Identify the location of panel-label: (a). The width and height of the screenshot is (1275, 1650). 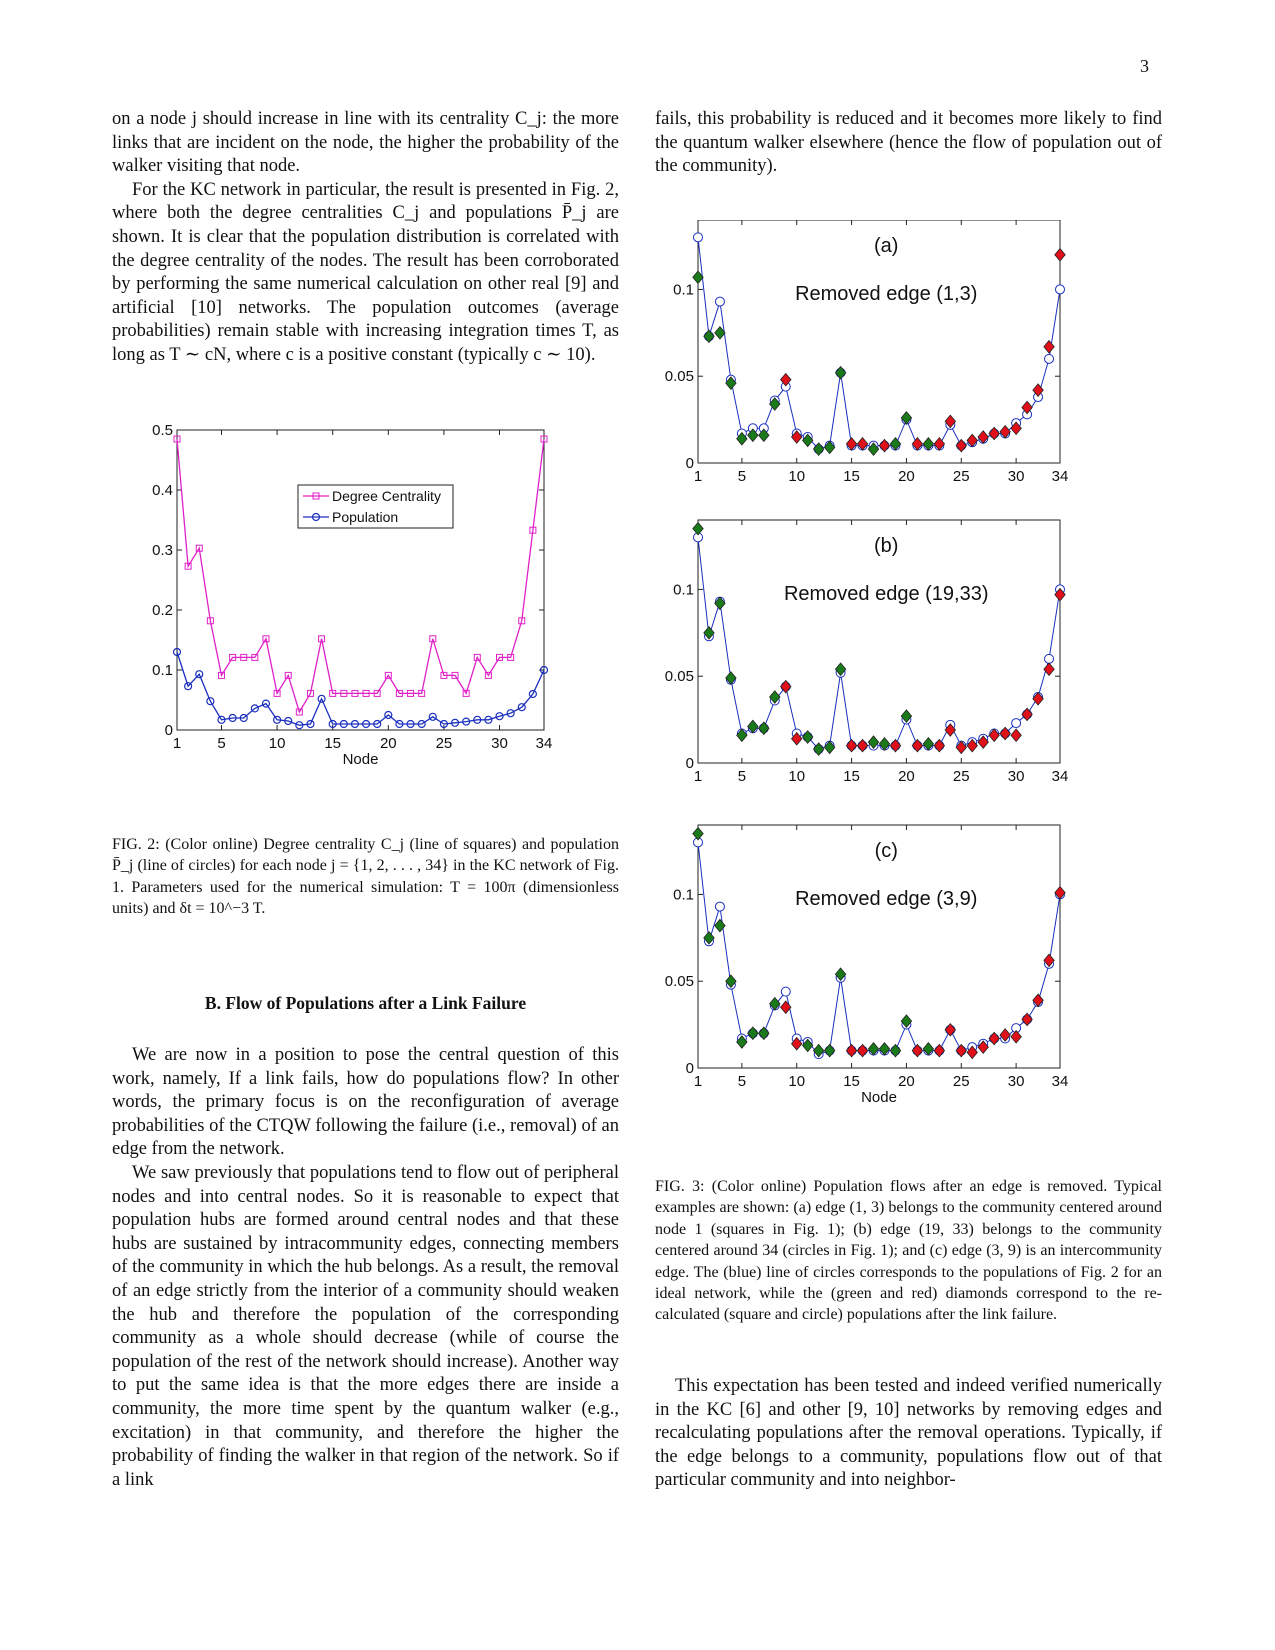
(886, 246).